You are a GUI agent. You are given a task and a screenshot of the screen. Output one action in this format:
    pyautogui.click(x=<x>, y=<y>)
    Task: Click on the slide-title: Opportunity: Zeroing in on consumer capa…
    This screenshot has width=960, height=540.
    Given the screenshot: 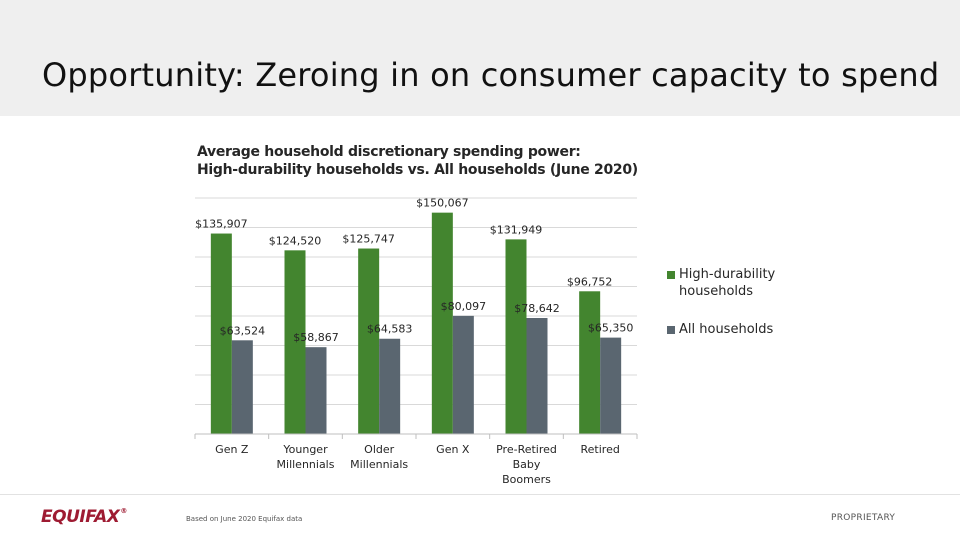 What is the action you would take?
    pyautogui.click(x=491, y=75)
    